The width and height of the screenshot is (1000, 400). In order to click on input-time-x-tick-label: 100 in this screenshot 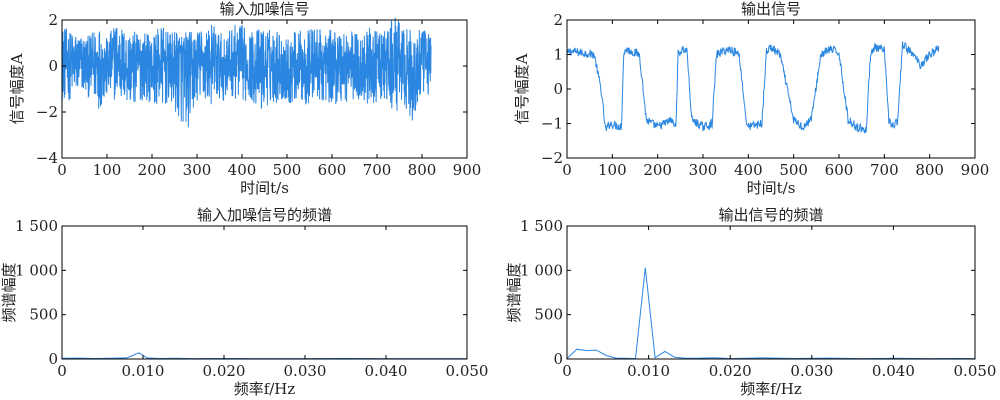, I will do `click(107, 170)`.